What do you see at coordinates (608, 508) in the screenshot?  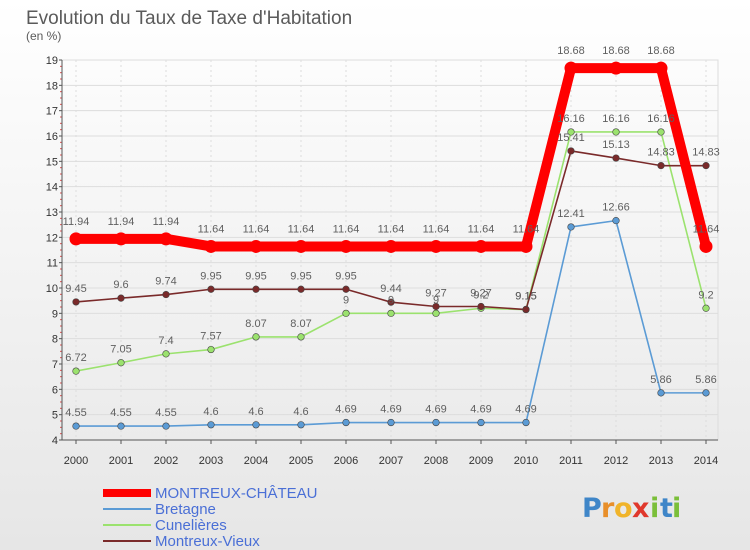 I see `logo-letter: r` at bounding box center [608, 508].